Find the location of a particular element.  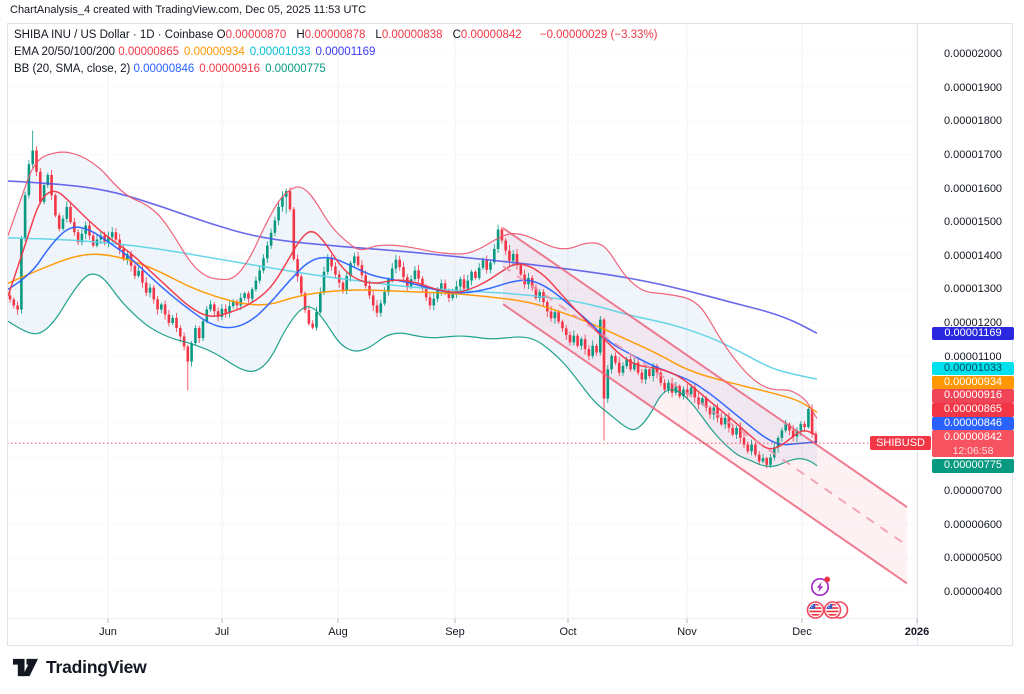

ema-50-badge: 0.00000934 is located at coordinates (973, 382).